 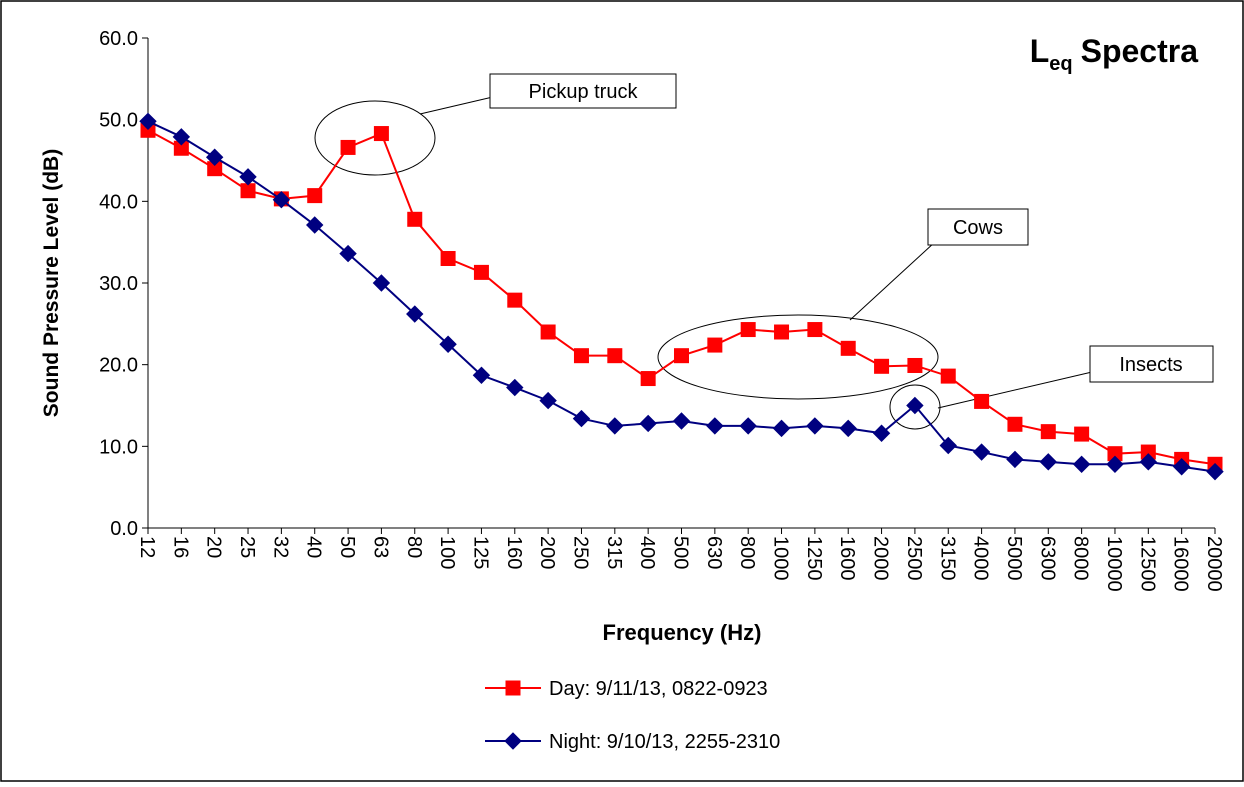 I want to click on y-tick-label: 0.0, so click(x=124, y=529).